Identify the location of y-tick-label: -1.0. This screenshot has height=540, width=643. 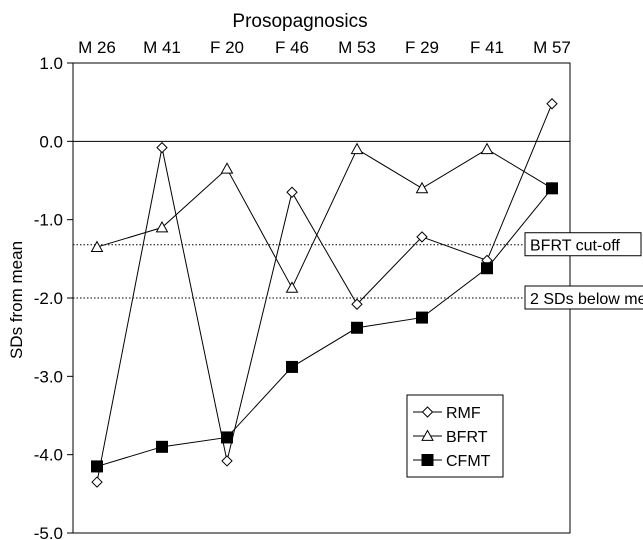
(48, 220).